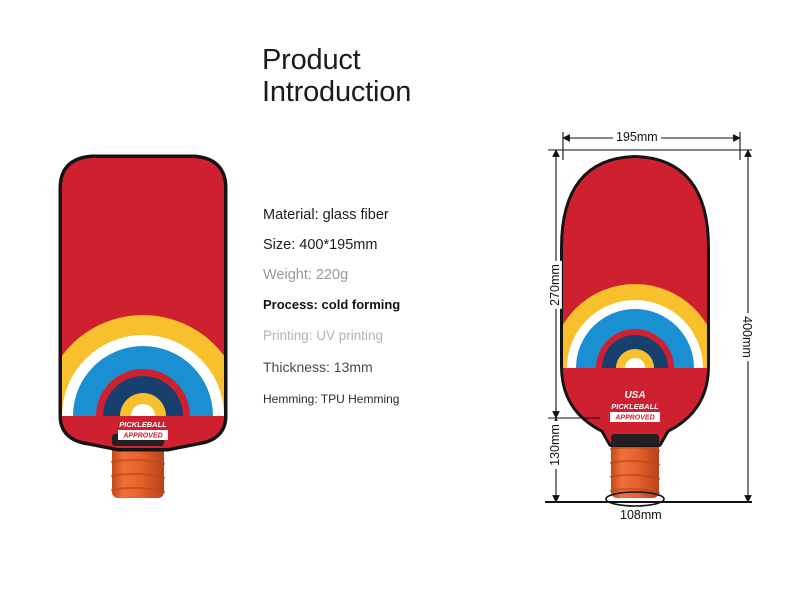 This screenshot has height=597, width=790. What do you see at coordinates (746, 337) in the screenshot?
I see `dimension-label-total-height: 400mm` at bounding box center [746, 337].